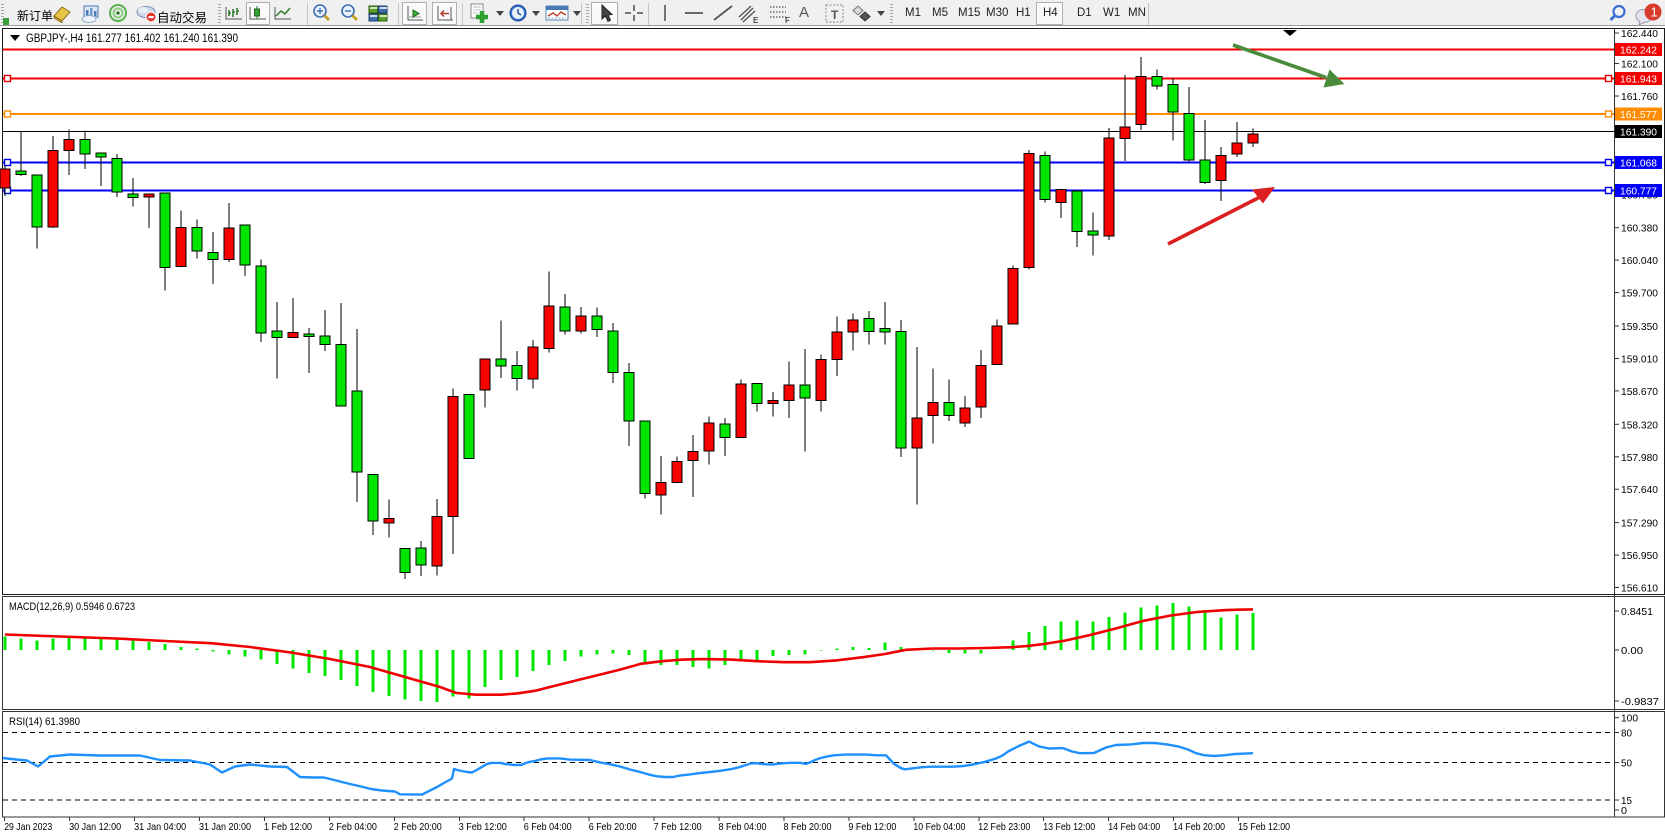 Image resolution: width=1665 pixels, height=839 pixels. I want to click on svg-text: 162.100, so click(1639, 65).